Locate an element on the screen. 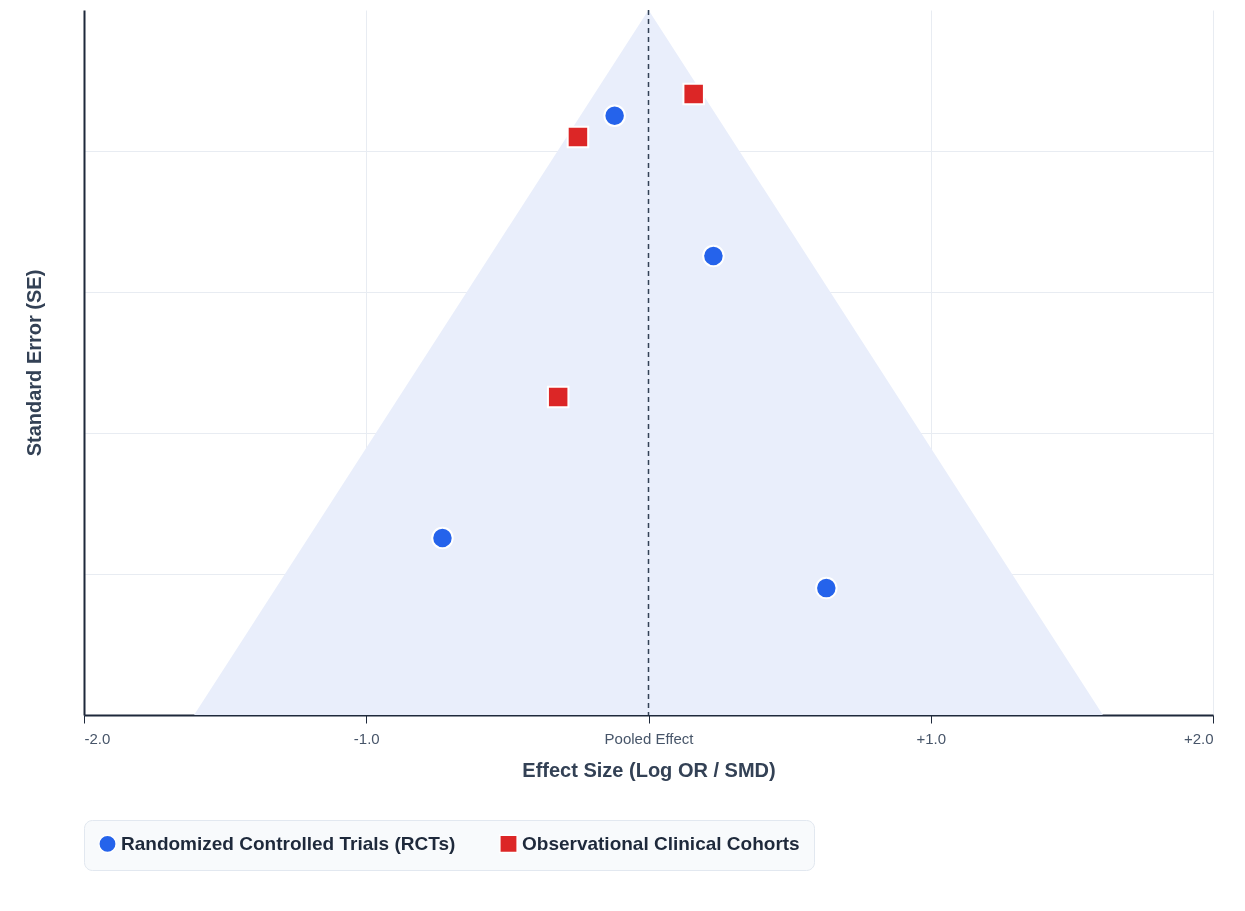  legend-label: Observational Clinical Cohorts is located at coordinates (661, 843).